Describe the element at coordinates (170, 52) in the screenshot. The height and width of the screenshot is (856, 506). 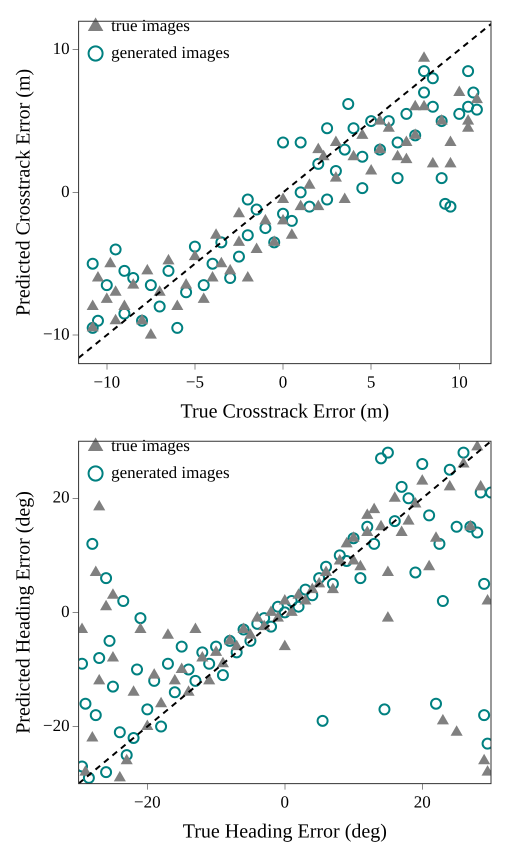
I see `legend-label: generated images` at that location.